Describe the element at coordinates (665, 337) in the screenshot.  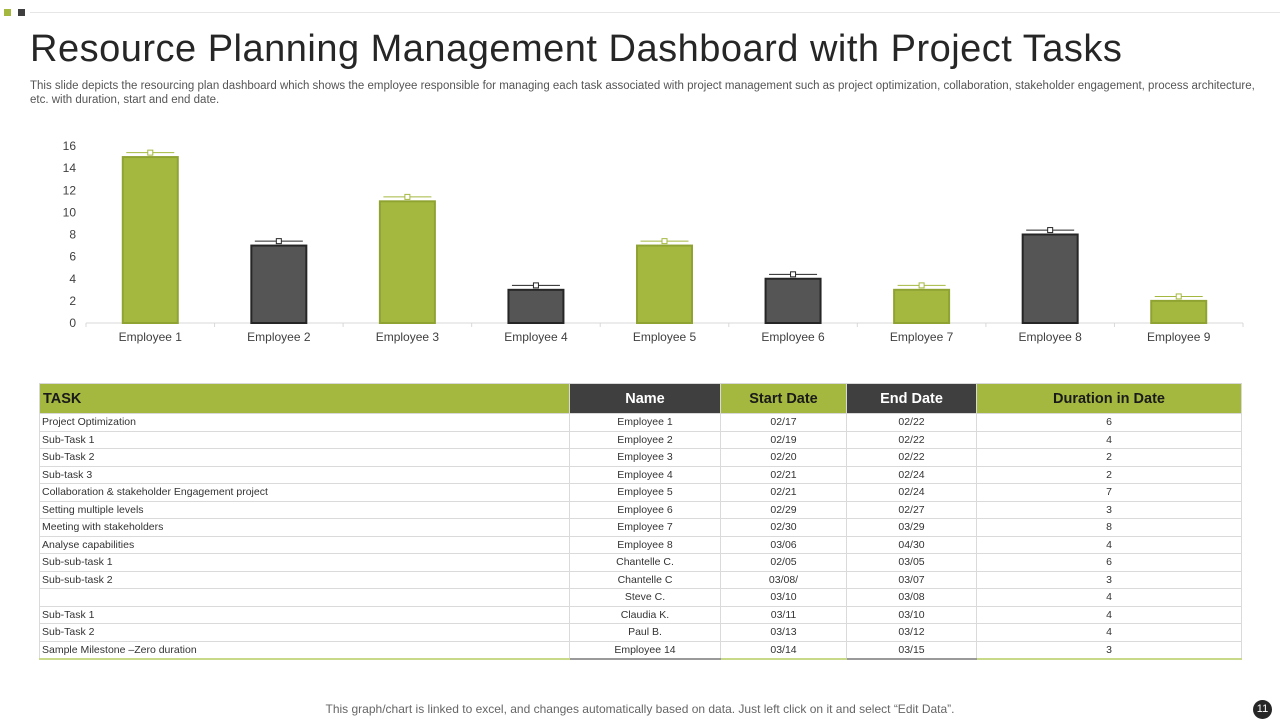
I see `x-tick-label: Employee 5` at that location.